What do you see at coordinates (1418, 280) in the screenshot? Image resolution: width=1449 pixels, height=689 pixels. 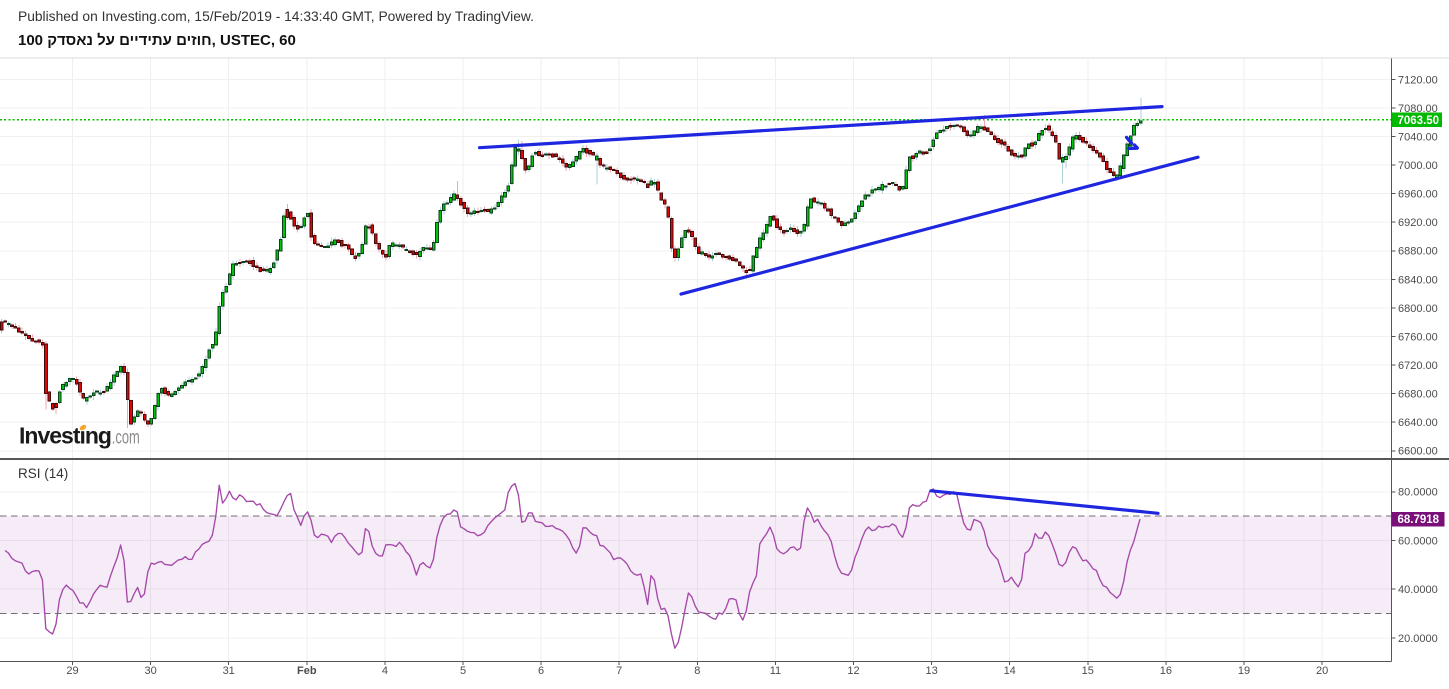 I see `svg-text: 6840.00` at bounding box center [1418, 280].